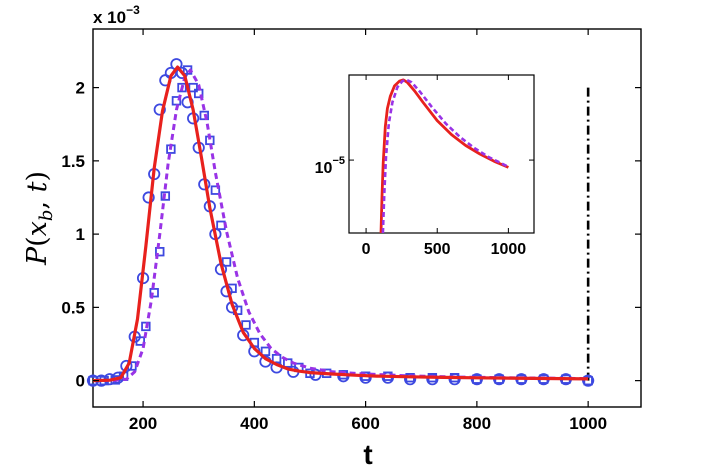 This screenshot has height=470, width=708. Describe the element at coordinates (338, 161) in the screenshot. I see `inset-y-tick-exponent: −5` at that location.